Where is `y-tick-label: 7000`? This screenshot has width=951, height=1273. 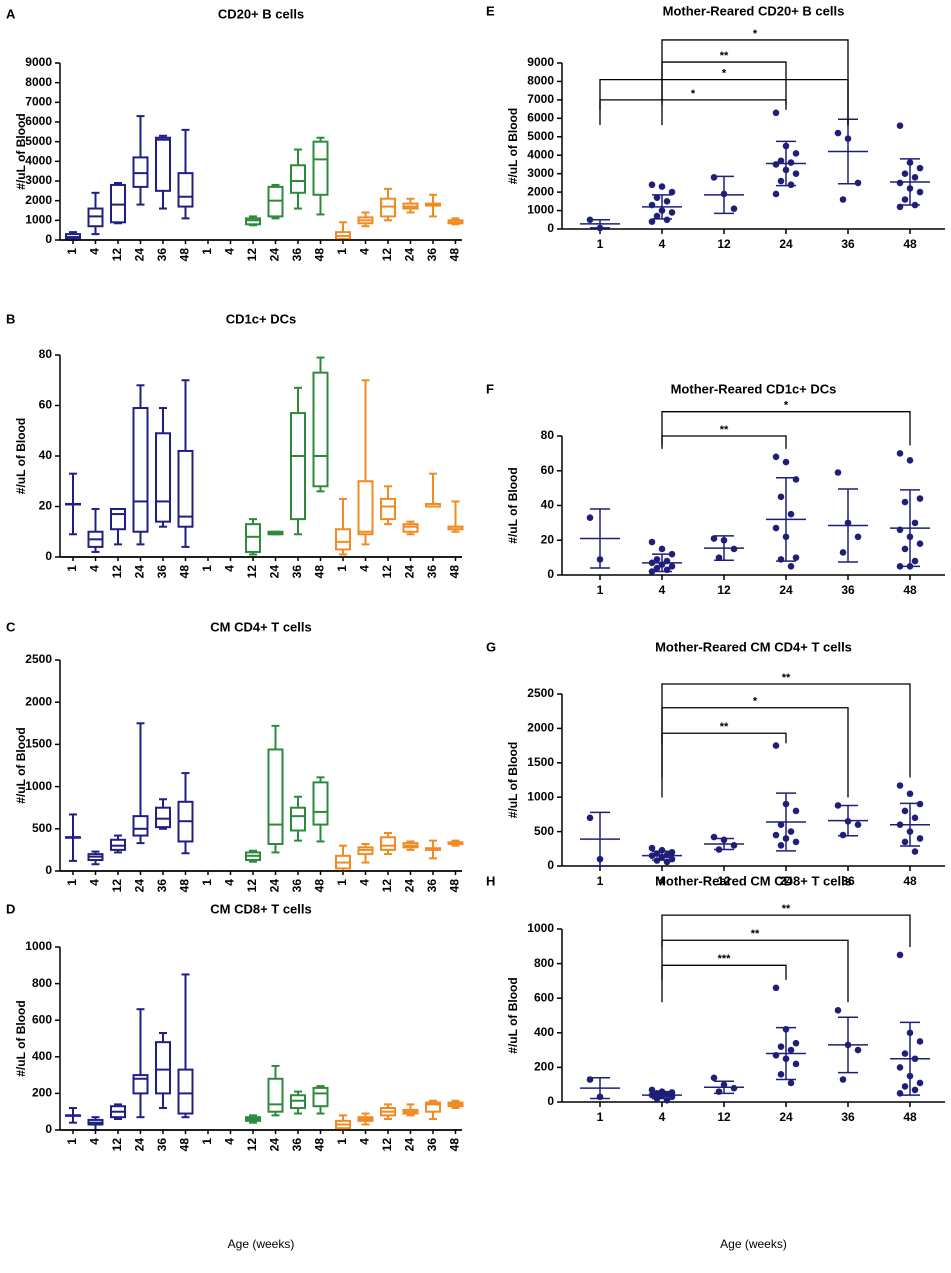 y-tick-label: 7000 is located at coordinates (38, 102).